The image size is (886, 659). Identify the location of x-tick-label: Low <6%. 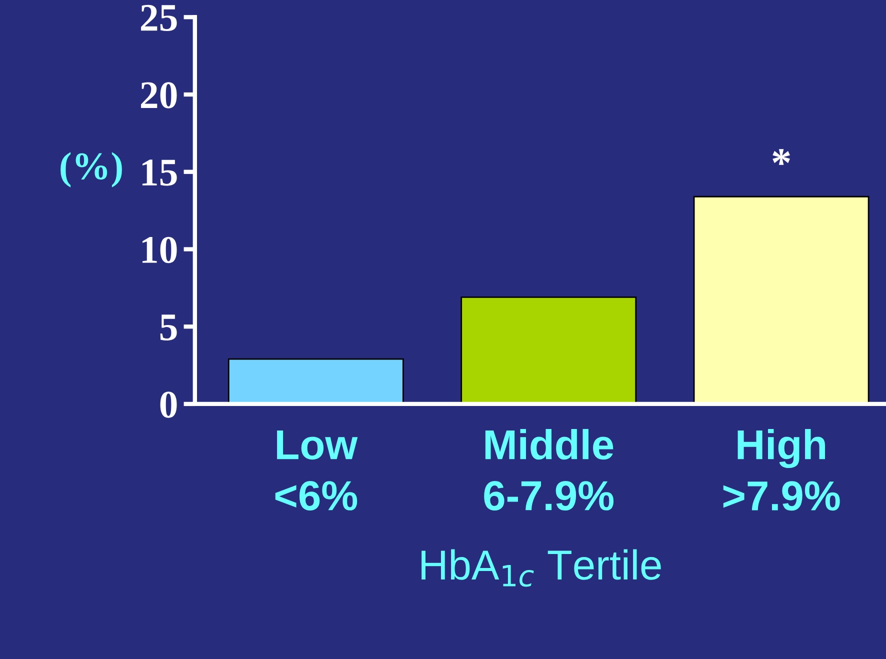
(316, 470).